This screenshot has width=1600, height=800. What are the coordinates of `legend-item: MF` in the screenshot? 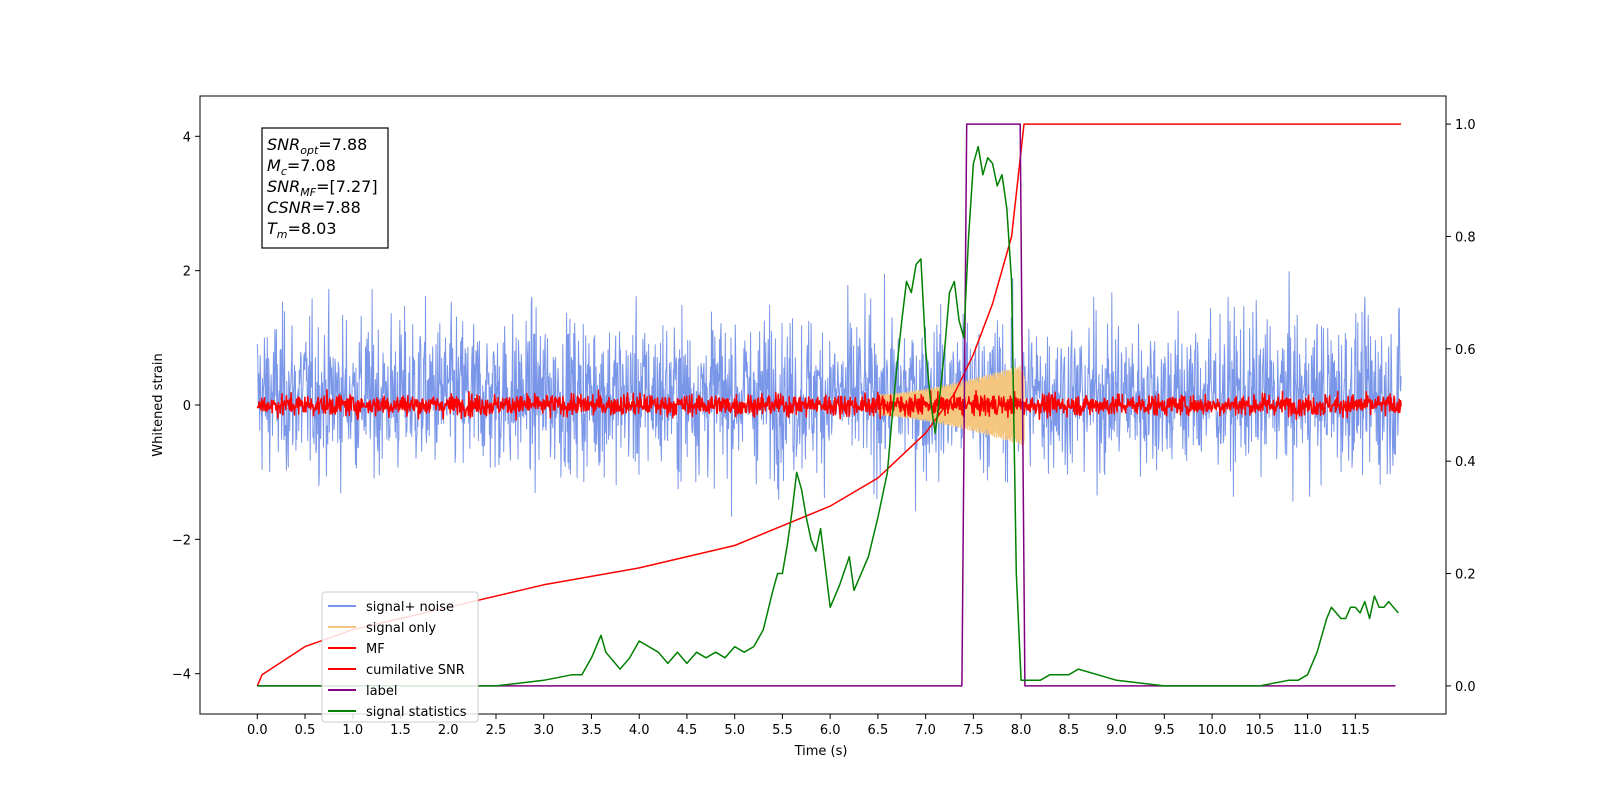 It's located at (375, 649).